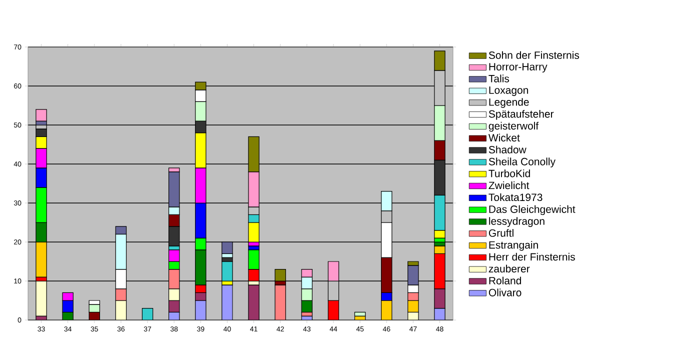 The height and width of the screenshot is (338, 690). What do you see at coordinates (508, 91) in the screenshot?
I see `legend-label: Loxagon` at bounding box center [508, 91].